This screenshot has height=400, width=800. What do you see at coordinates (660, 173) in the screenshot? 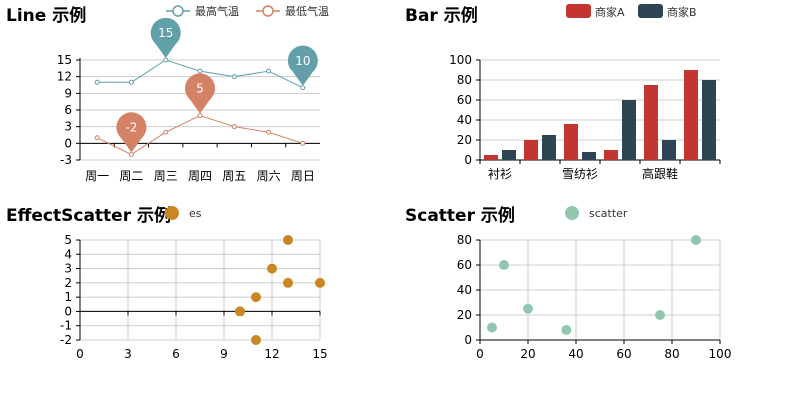
I see `x-tick-label: 高跟鞋` at bounding box center [660, 173].